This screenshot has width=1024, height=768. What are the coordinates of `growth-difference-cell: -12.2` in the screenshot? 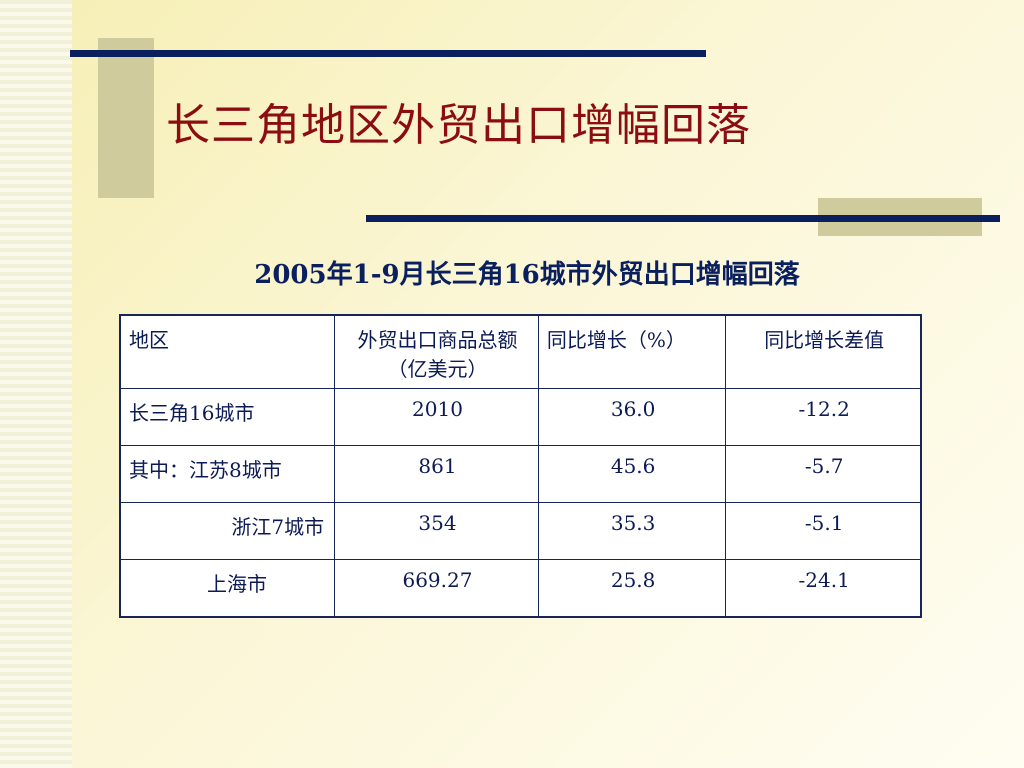 It's located at (823, 417).